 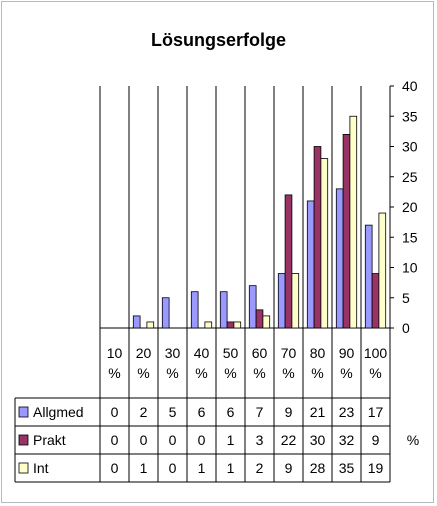 What do you see at coordinates (410, 177) in the screenshot?
I see `y-tick-label: 25` at bounding box center [410, 177].